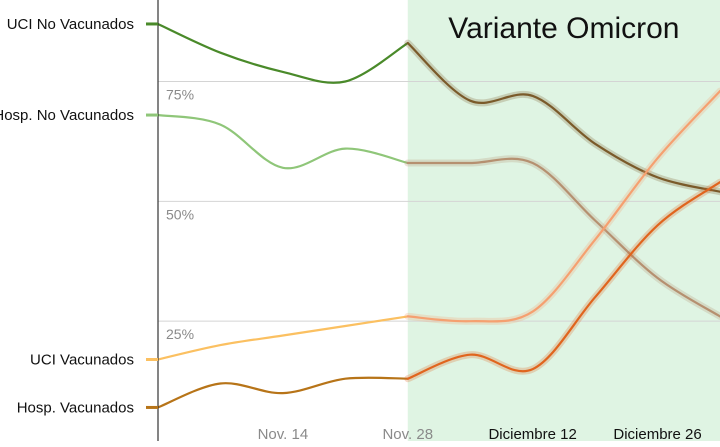 This screenshot has width=720, height=447. Describe the element at coordinates (657, 434) in the screenshot. I see `x-tick-label: Diciembre 26` at that location.